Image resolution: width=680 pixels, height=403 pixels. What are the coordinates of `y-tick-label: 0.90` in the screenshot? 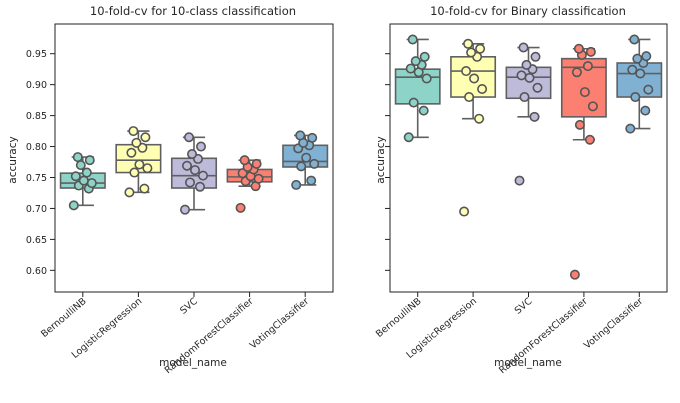 It's located at (36, 85).